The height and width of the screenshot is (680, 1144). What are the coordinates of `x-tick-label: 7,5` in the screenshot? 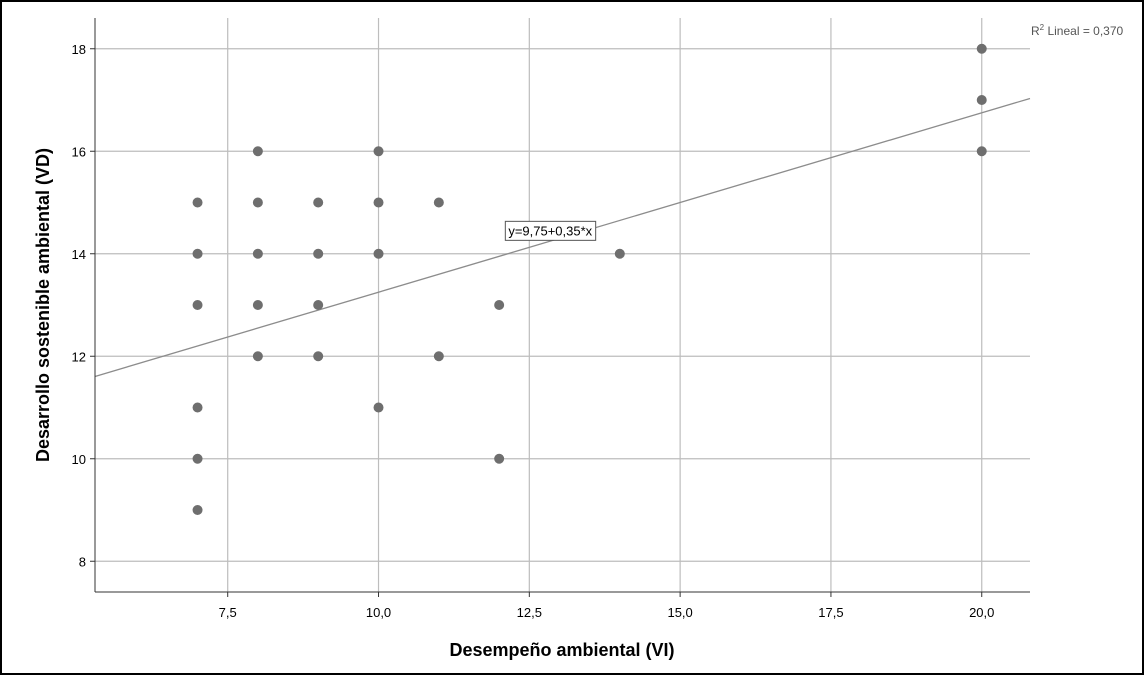 It's located at (228, 612).